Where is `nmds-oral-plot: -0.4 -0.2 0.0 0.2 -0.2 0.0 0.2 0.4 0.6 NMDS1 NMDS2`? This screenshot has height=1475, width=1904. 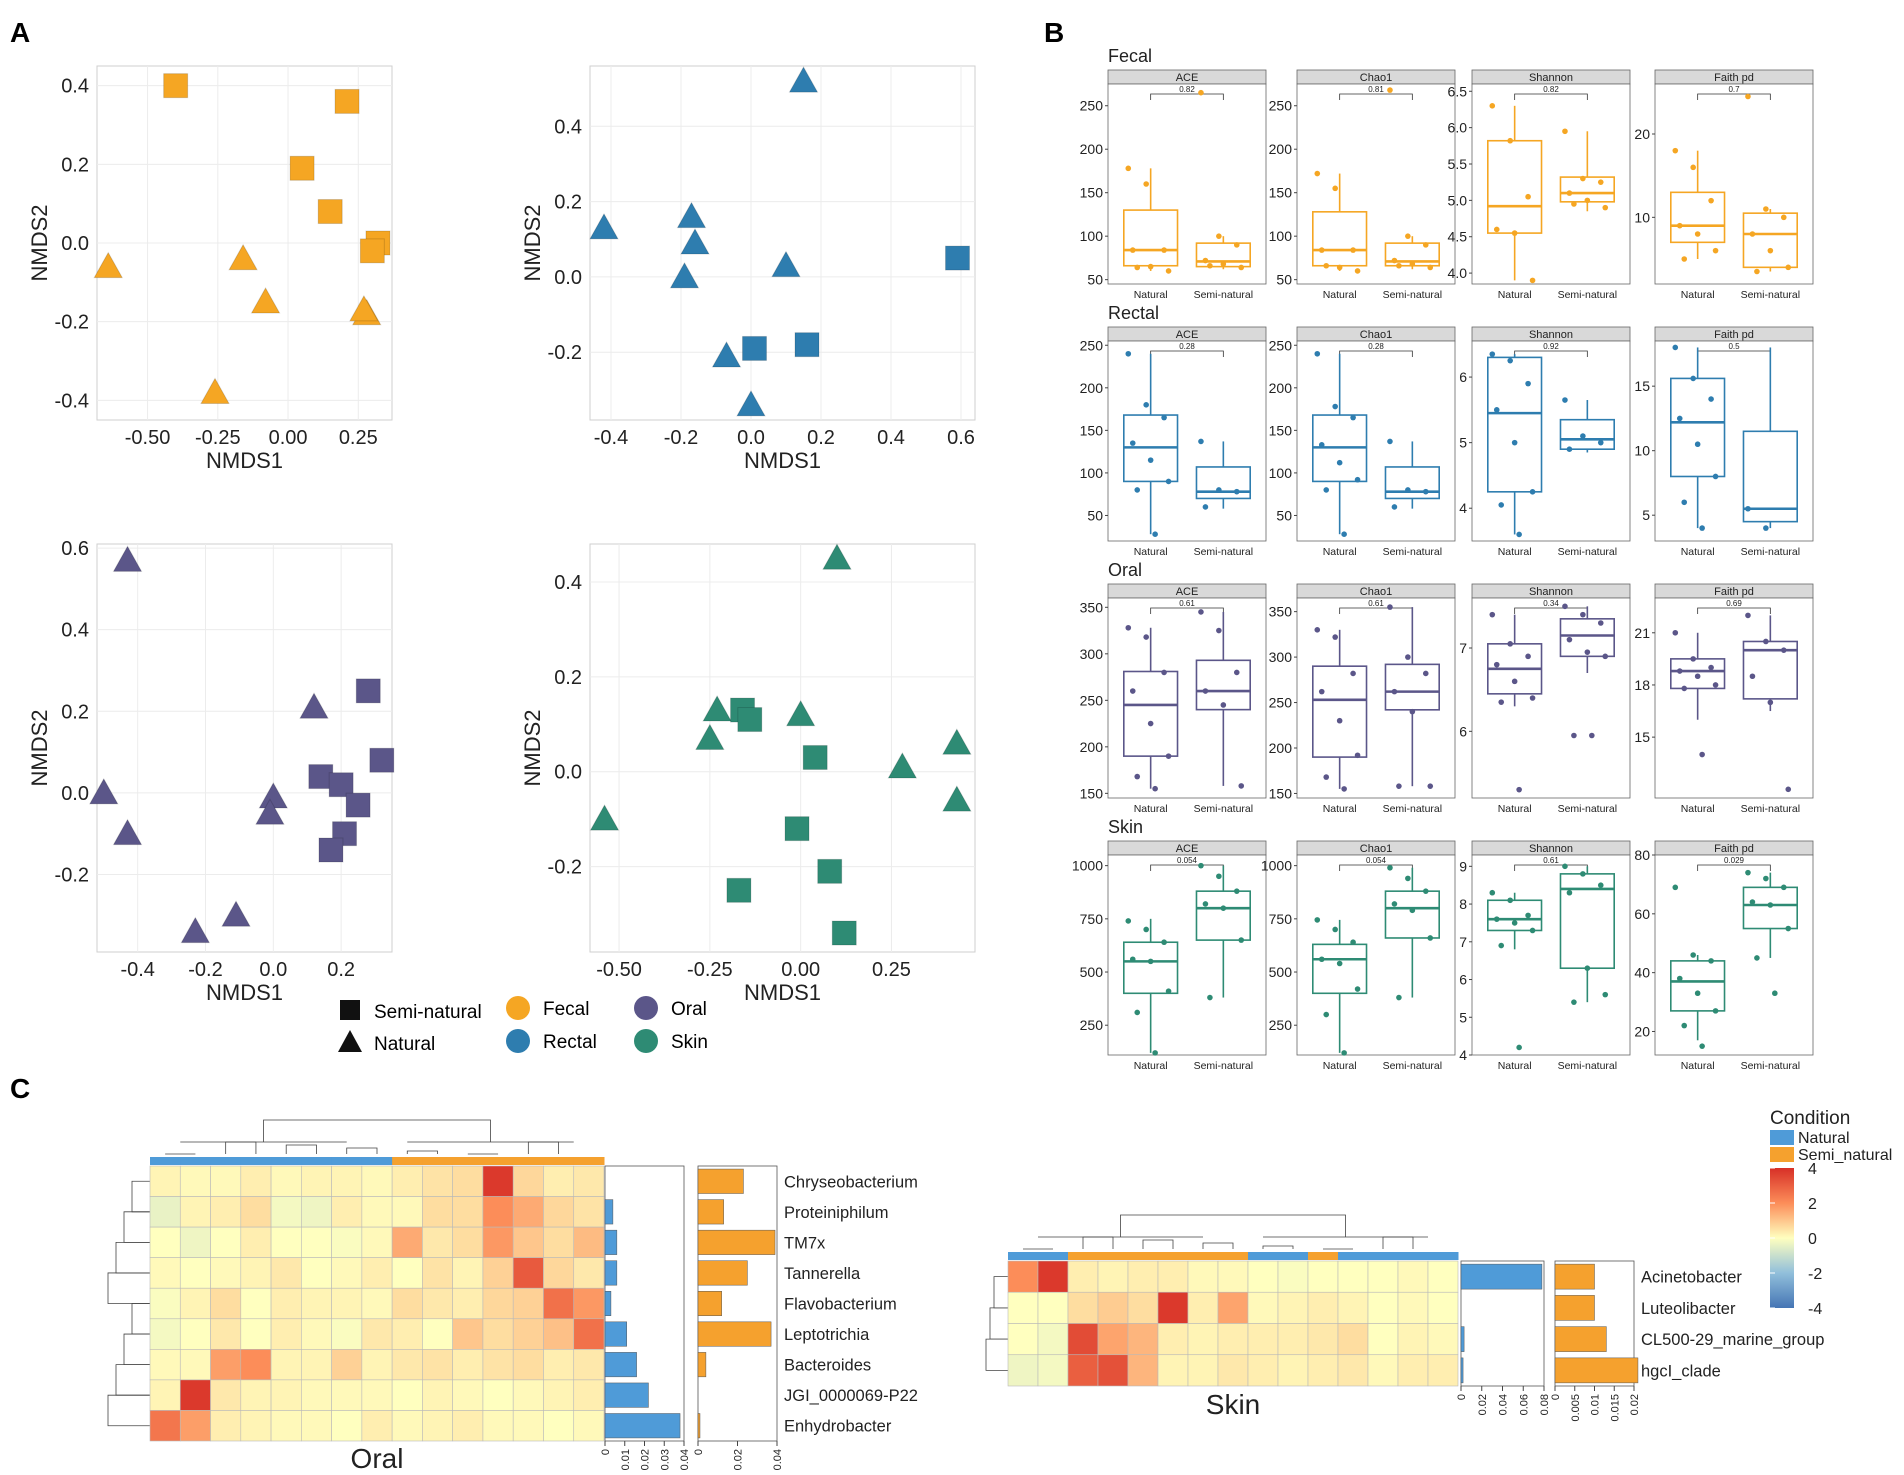
nmds-oral-plot: -0.4 -0.2 0.0 0.2 -0.2 0.0 0.2 0.4 0.6 NMDS1 NMDS2 is located at coordinates (211, 771).